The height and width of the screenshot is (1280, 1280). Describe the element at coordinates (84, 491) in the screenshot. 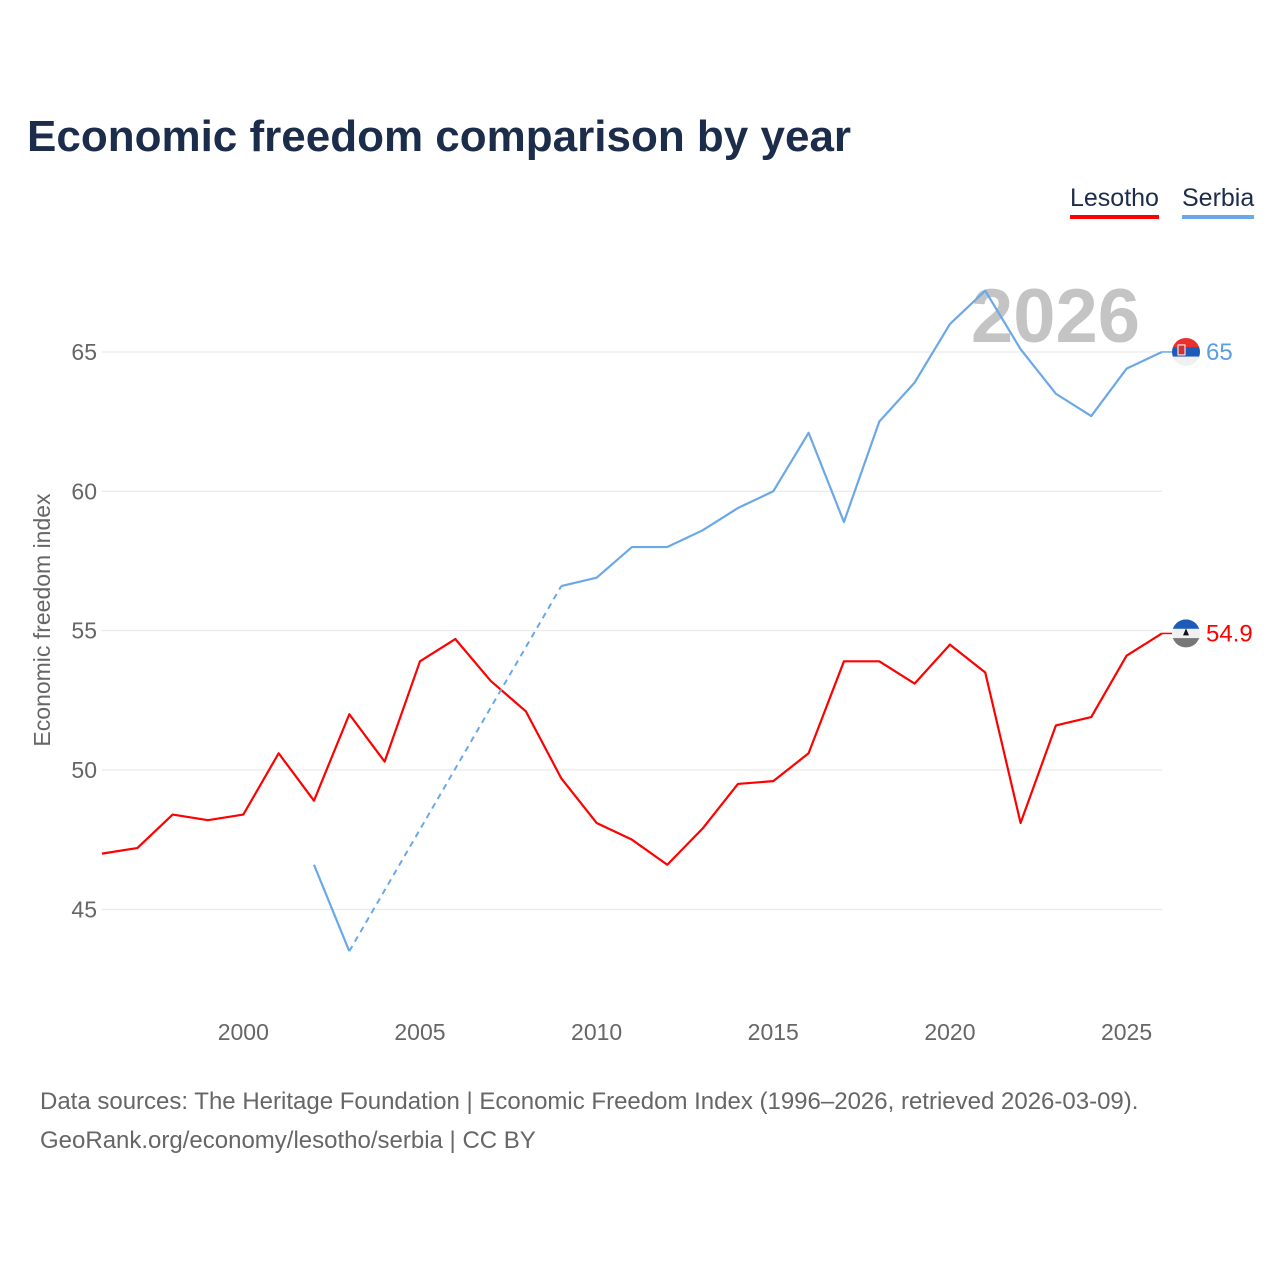

I see `y-tick-label: 60` at that location.